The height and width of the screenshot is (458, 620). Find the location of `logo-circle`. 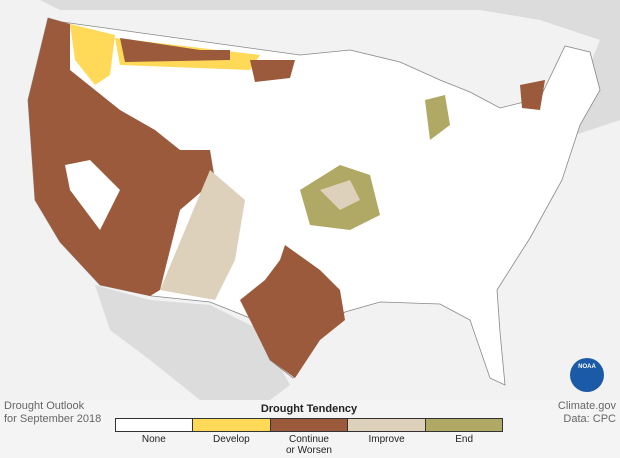

logo-circle is located at coordinates (587, 375).